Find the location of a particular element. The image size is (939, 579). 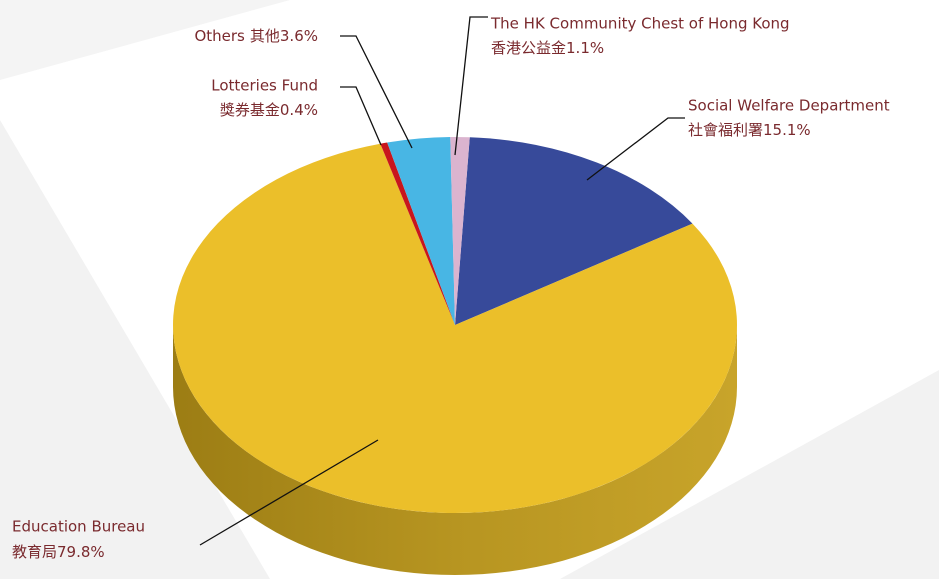

category-name: The HK Community Chest of Hong Kong is located at coordinates (640, 24).